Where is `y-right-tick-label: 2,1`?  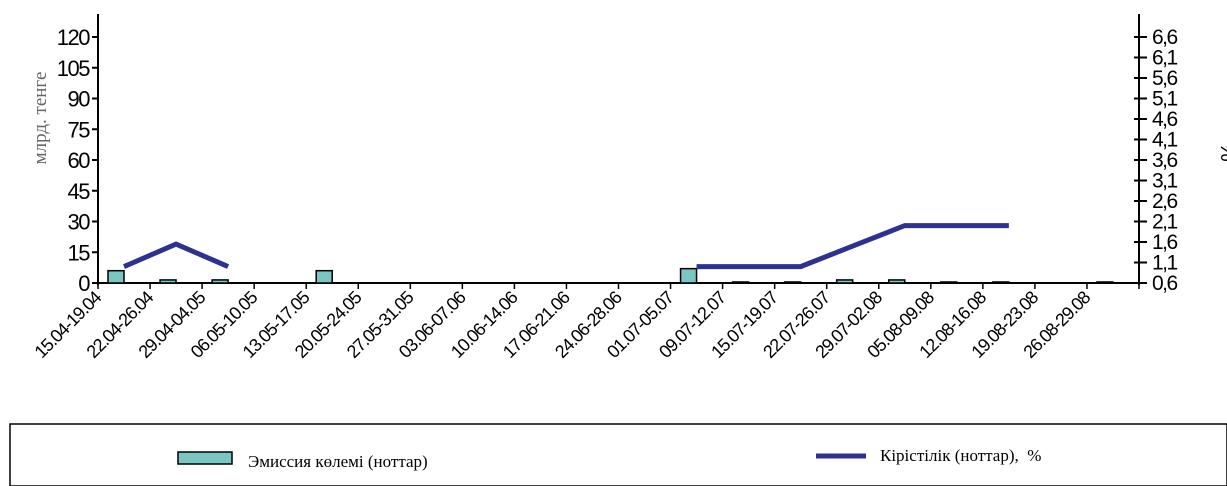 y-right-tick-label: 2,1 is located at coordinates (1165, 222).